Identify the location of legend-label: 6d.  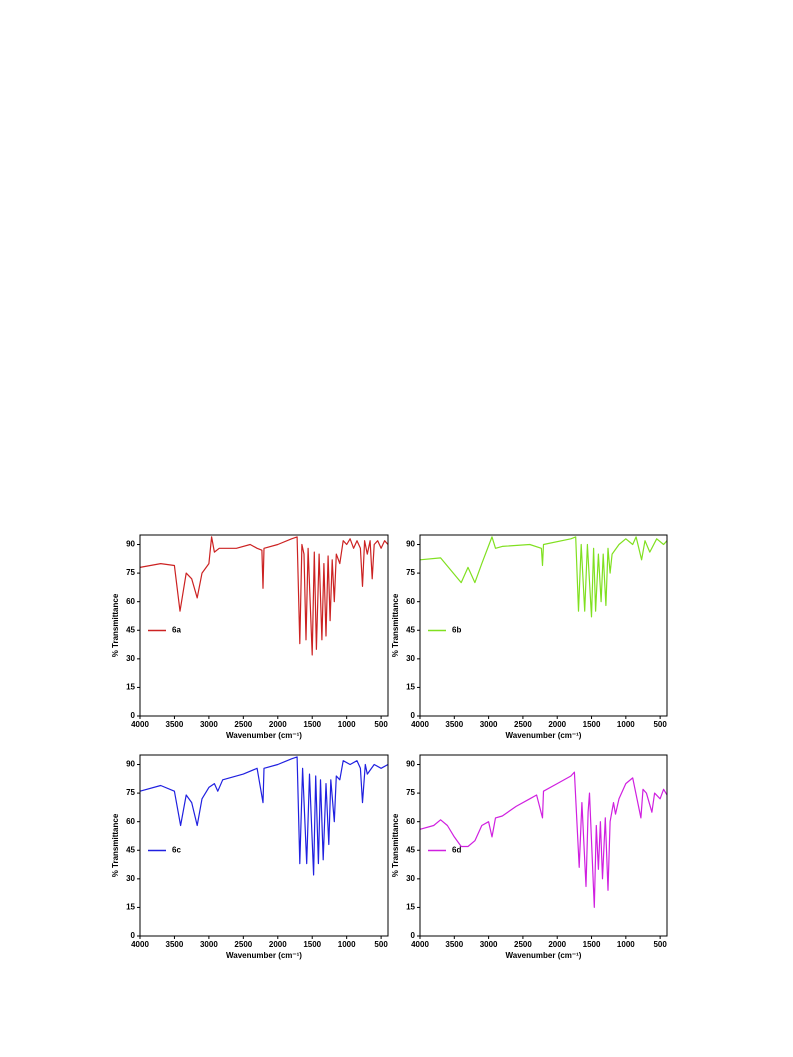
(456, 850).